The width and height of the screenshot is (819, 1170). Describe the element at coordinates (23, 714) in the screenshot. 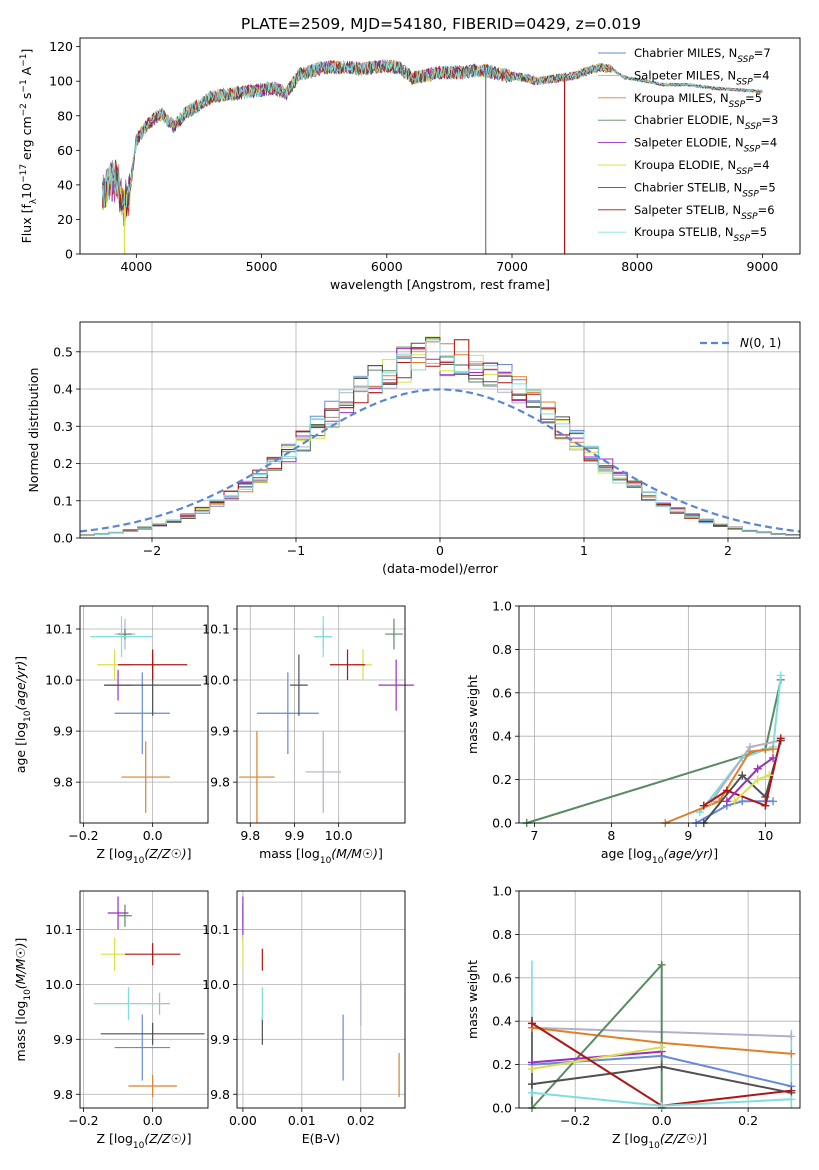

I see `y-axis-label: age [log10(age/yr)]` at that location.